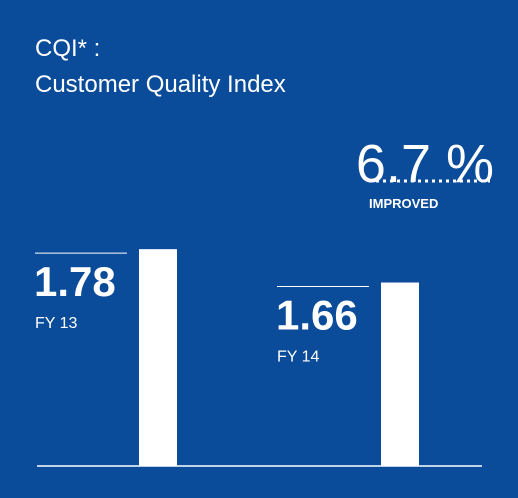 This screenshot has width=518, height=498. I want to click on chart-title: Customer Quality Index, so click(160, 84).